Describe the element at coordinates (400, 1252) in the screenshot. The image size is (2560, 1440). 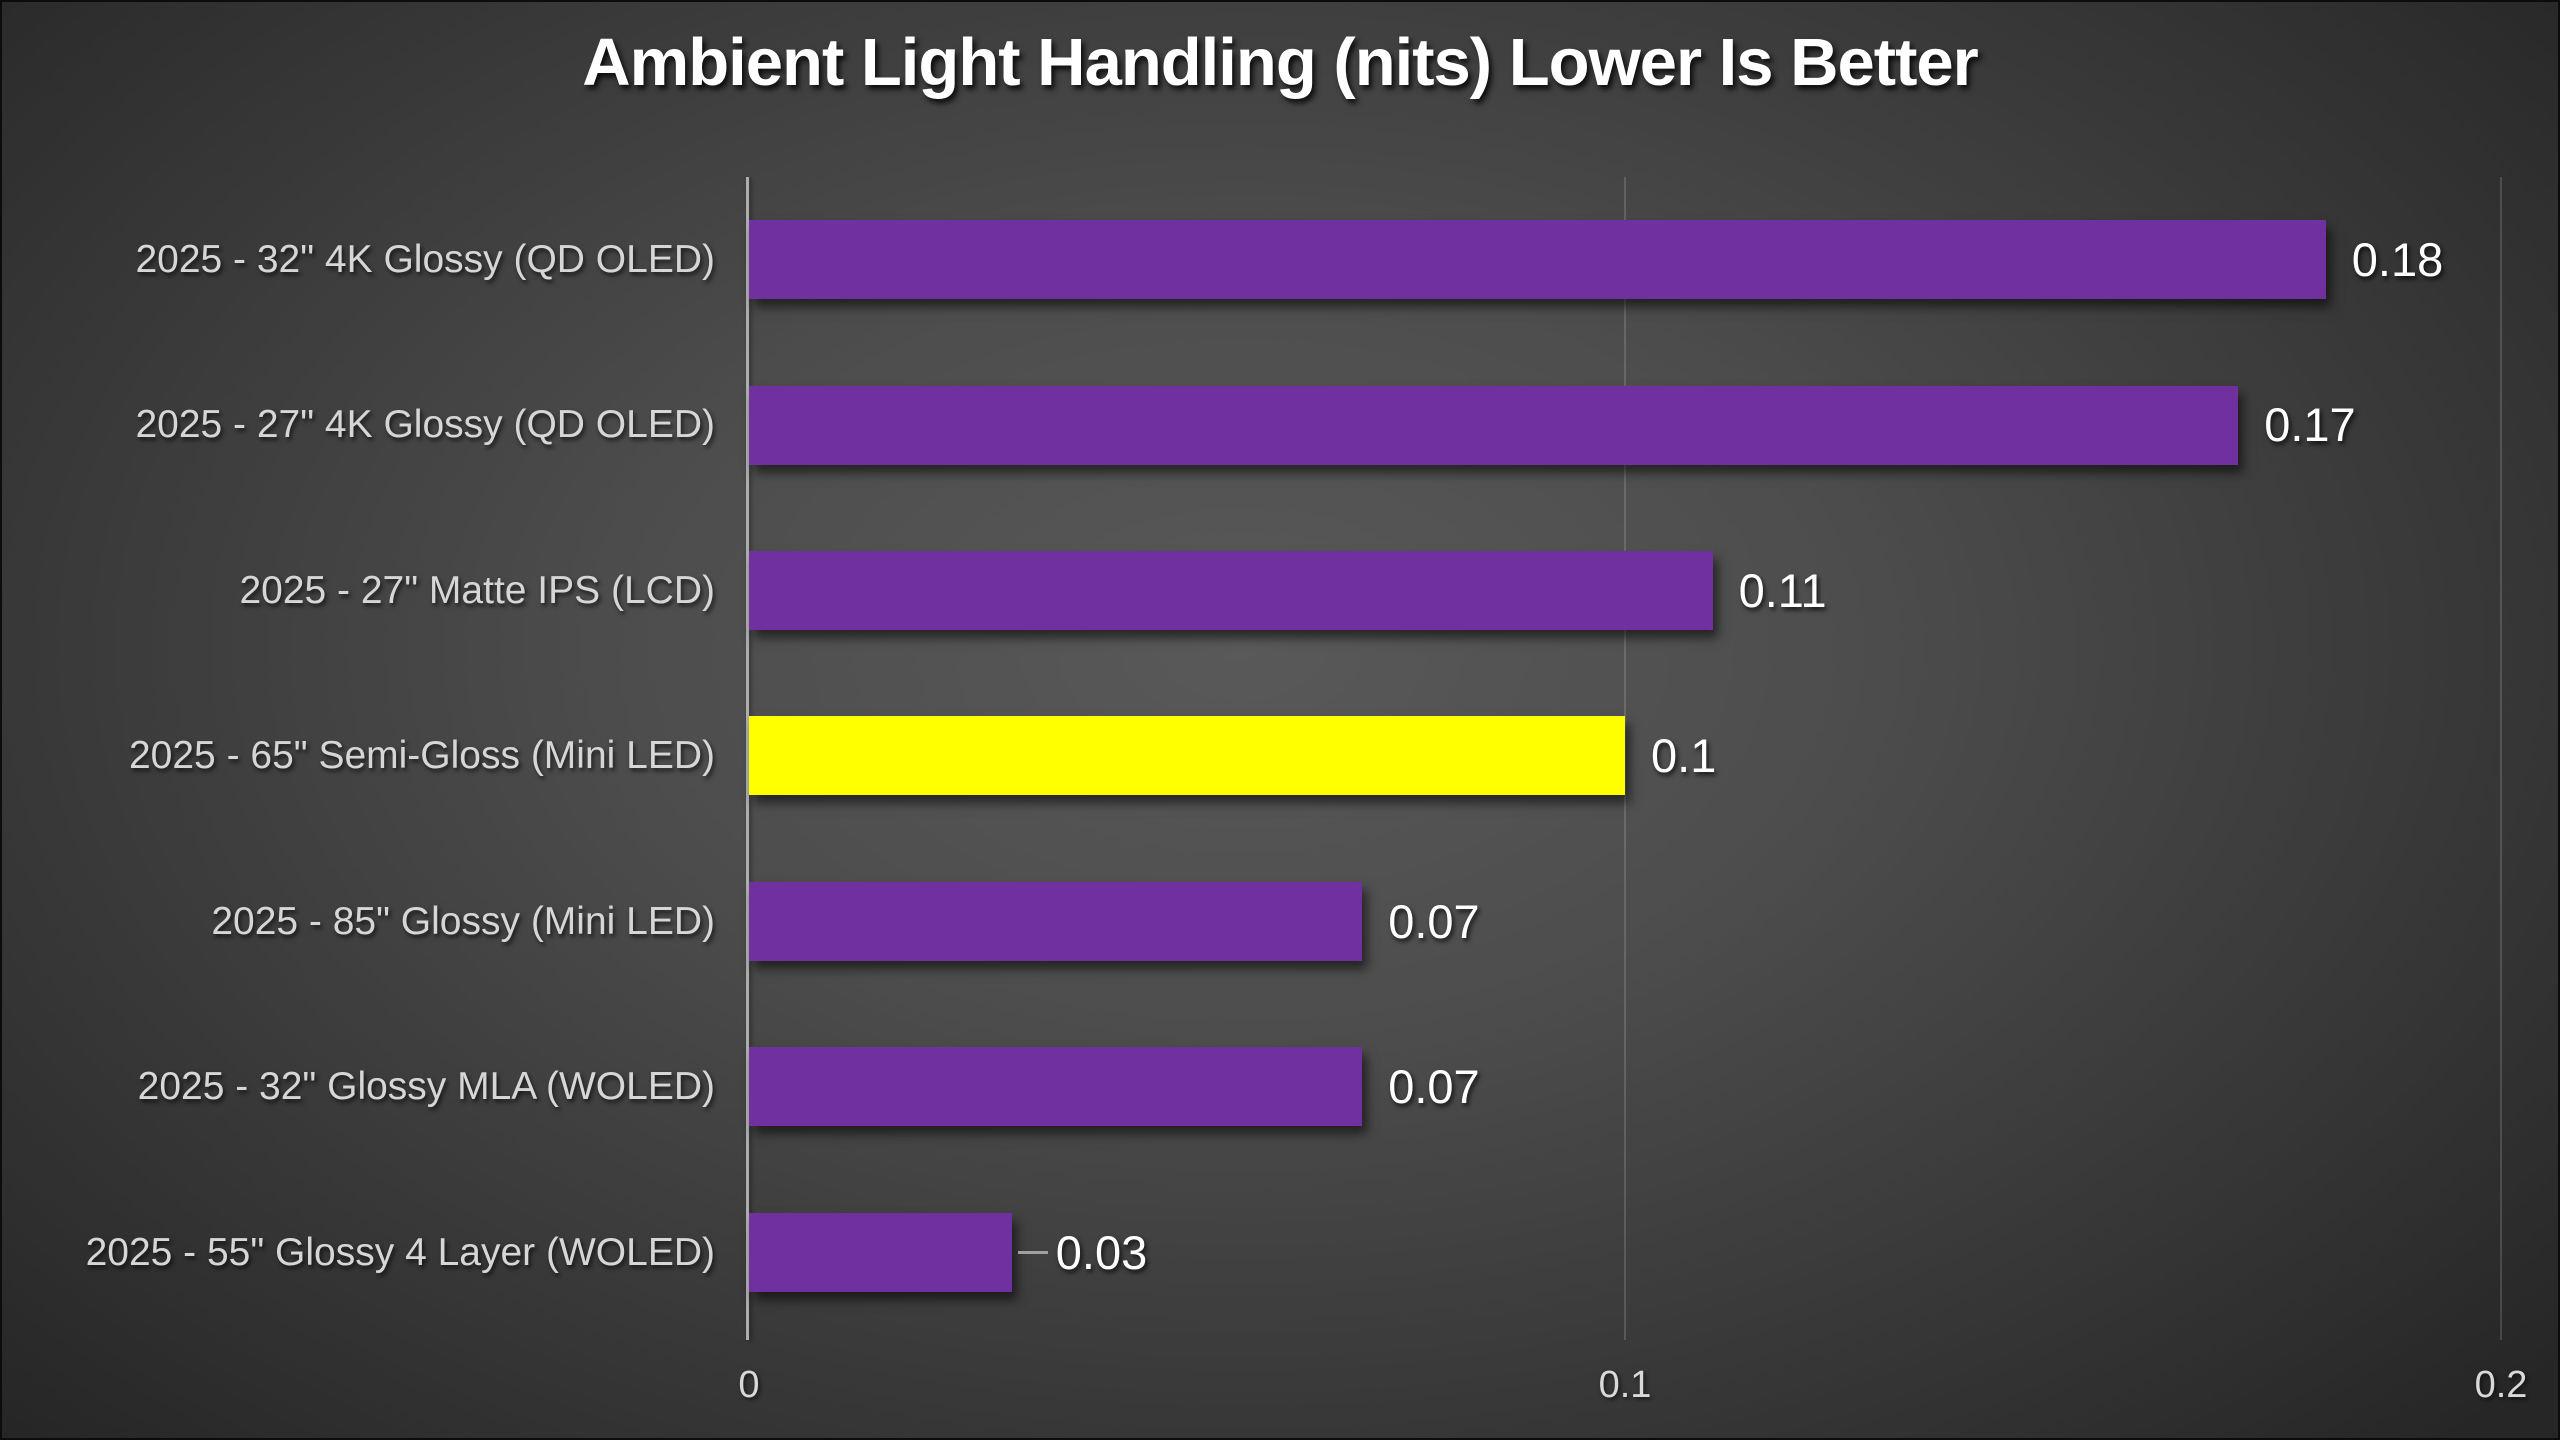
I see `category-label: 2025 - 55" Glossy 4 Layer (WOLED)` at that location.